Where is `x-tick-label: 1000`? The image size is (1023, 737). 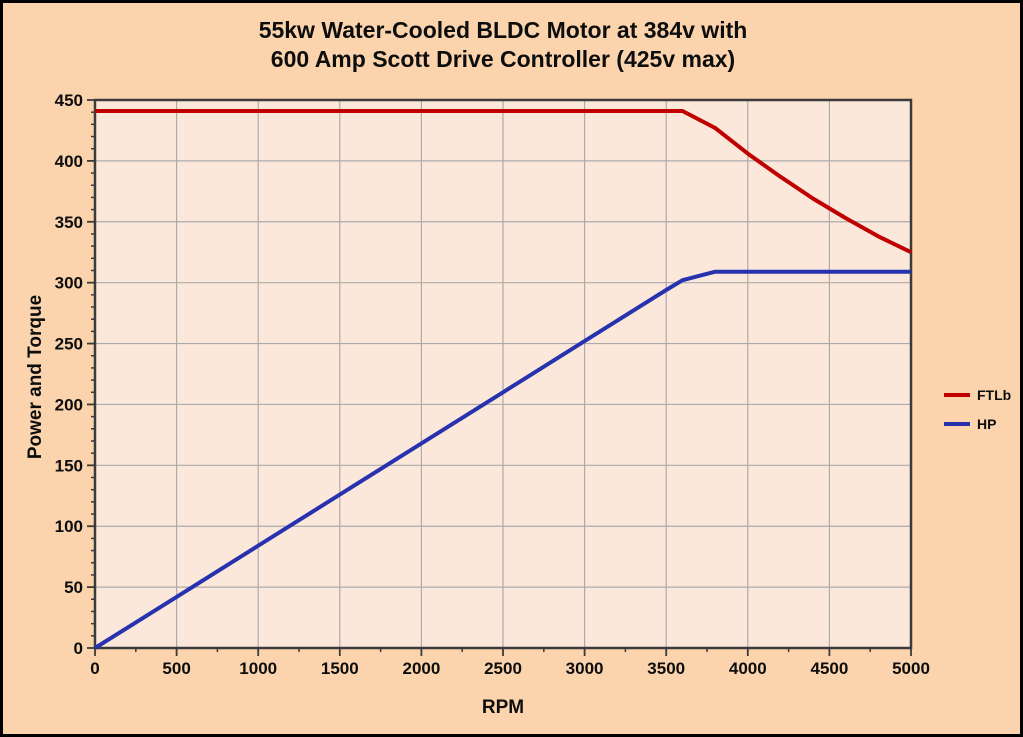
x-tick-label: 1000 is located at coordinates (258, 668).